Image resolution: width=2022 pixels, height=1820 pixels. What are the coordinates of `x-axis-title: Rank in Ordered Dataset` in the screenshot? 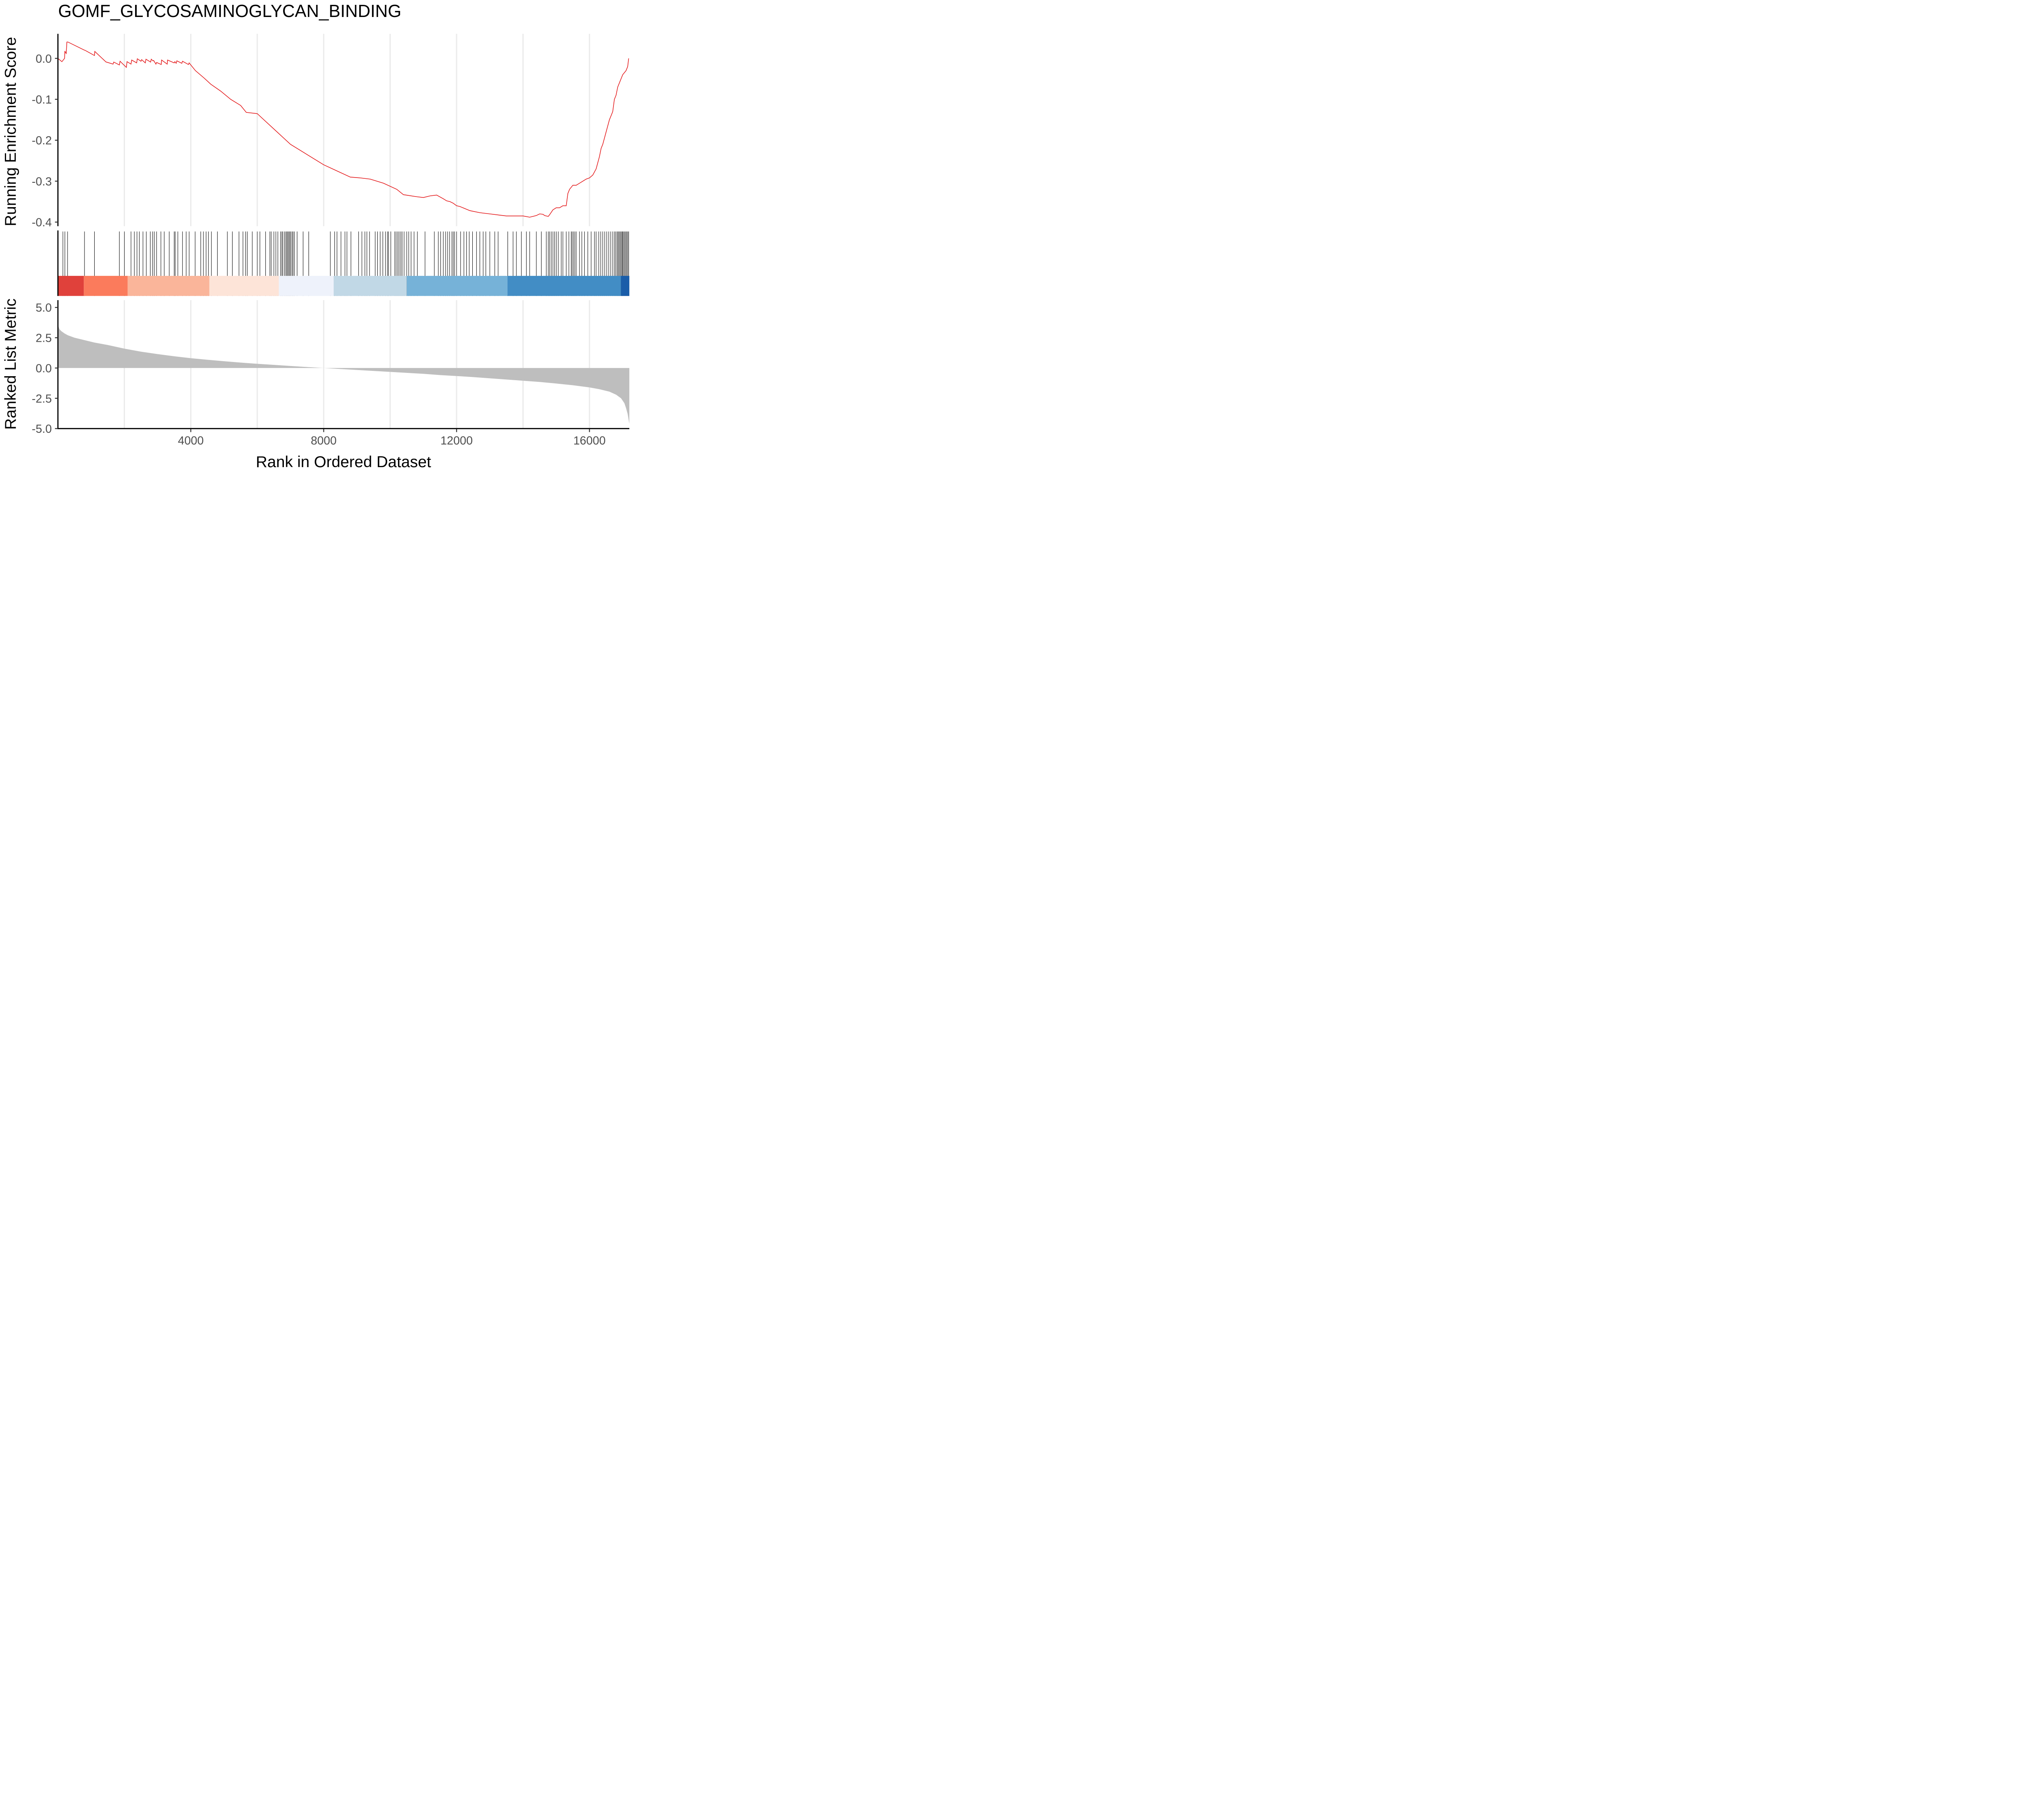 It's located at (343, 462).